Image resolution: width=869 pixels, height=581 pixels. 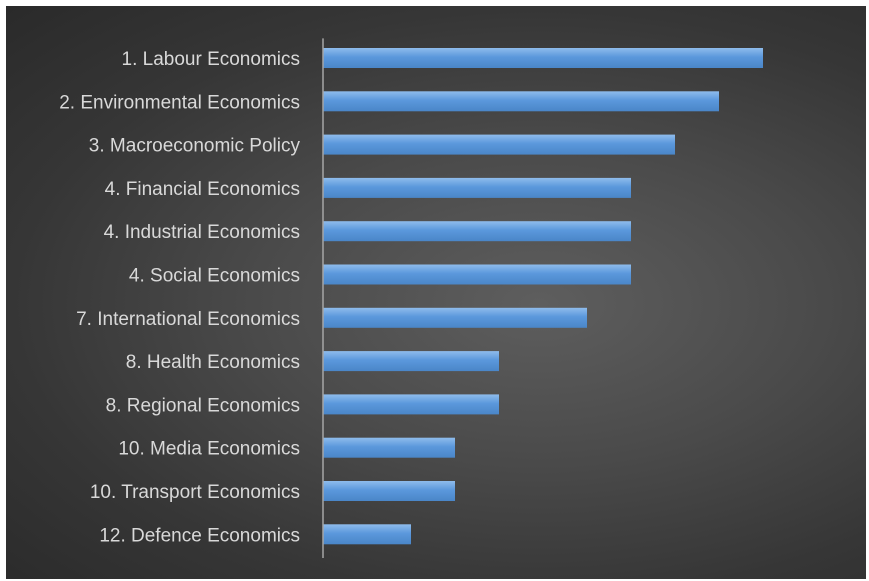 What do you see at coordinates (214, 276) in the screenshot?
I see `category-label: 4. Social Economics` at bounding box center [214, 276].